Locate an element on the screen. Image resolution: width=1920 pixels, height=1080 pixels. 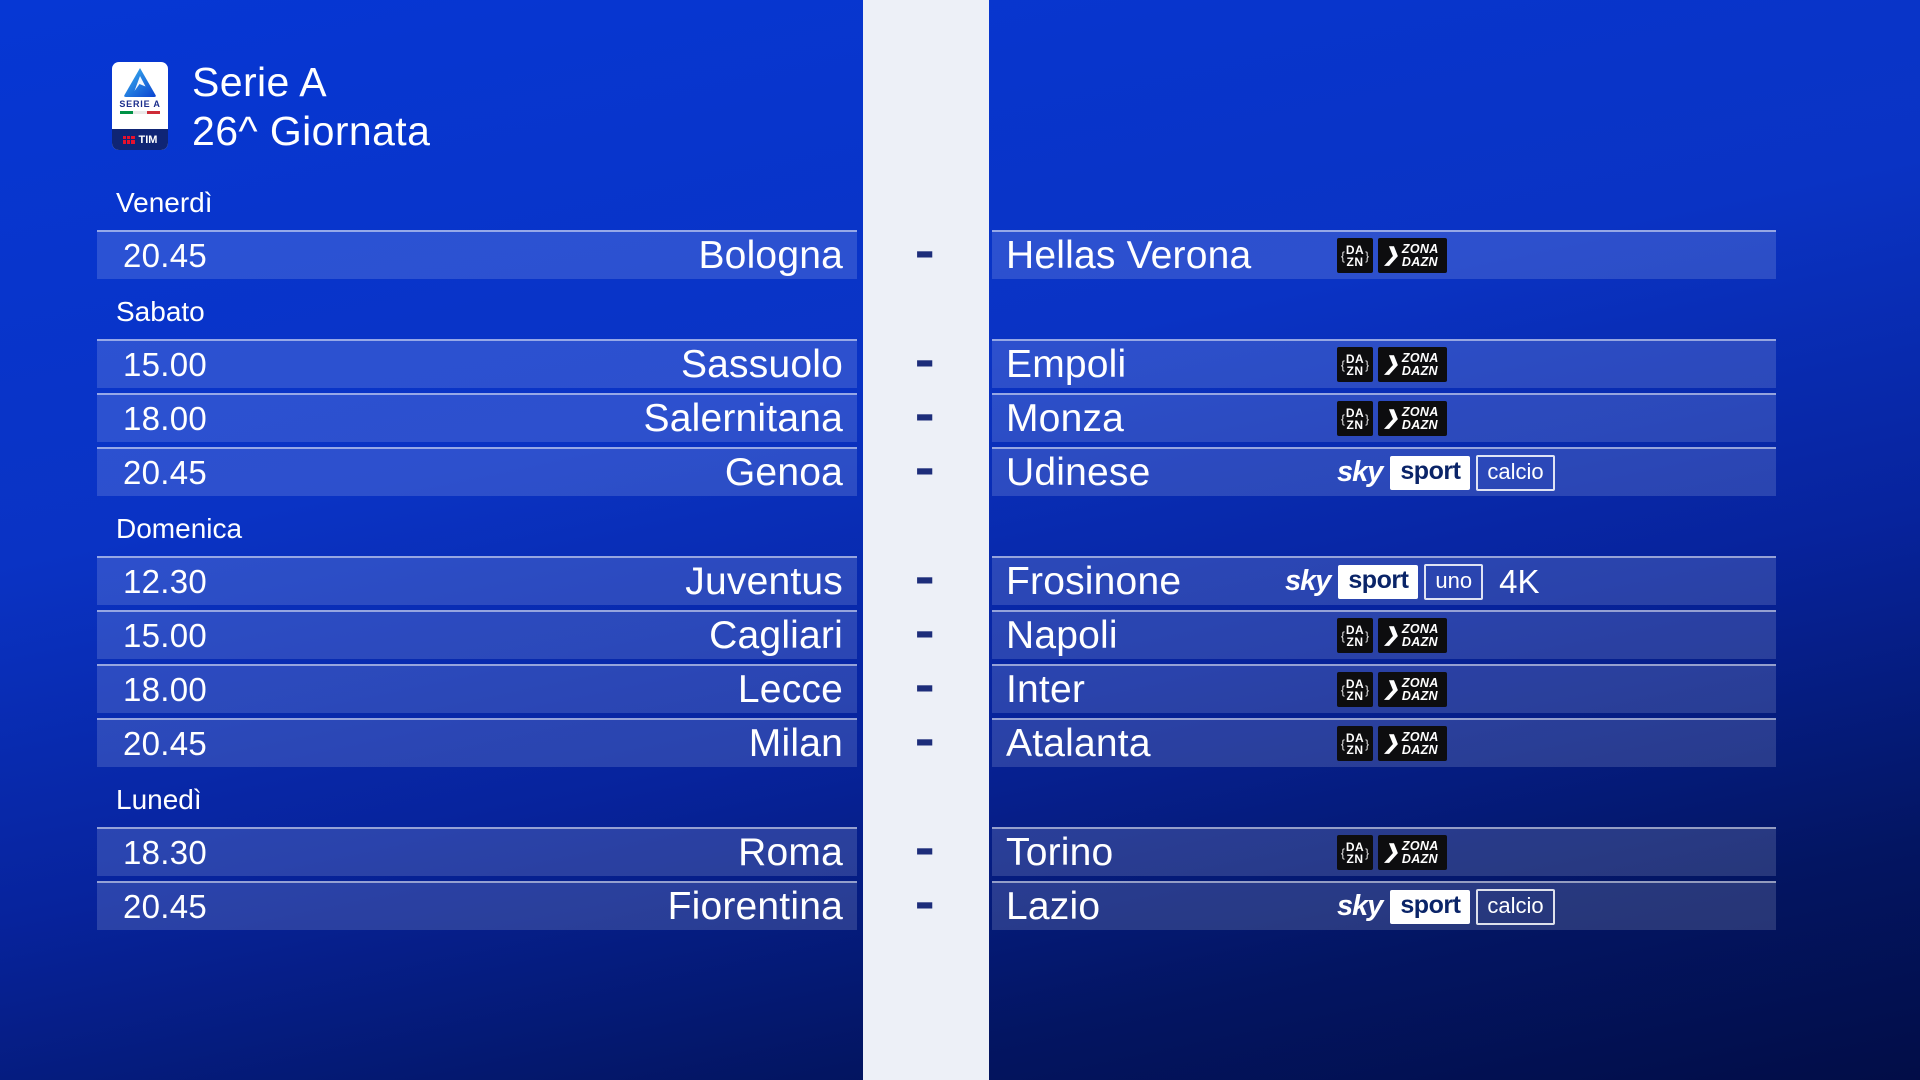
tricolor-white is located at coordinates (140, 112).